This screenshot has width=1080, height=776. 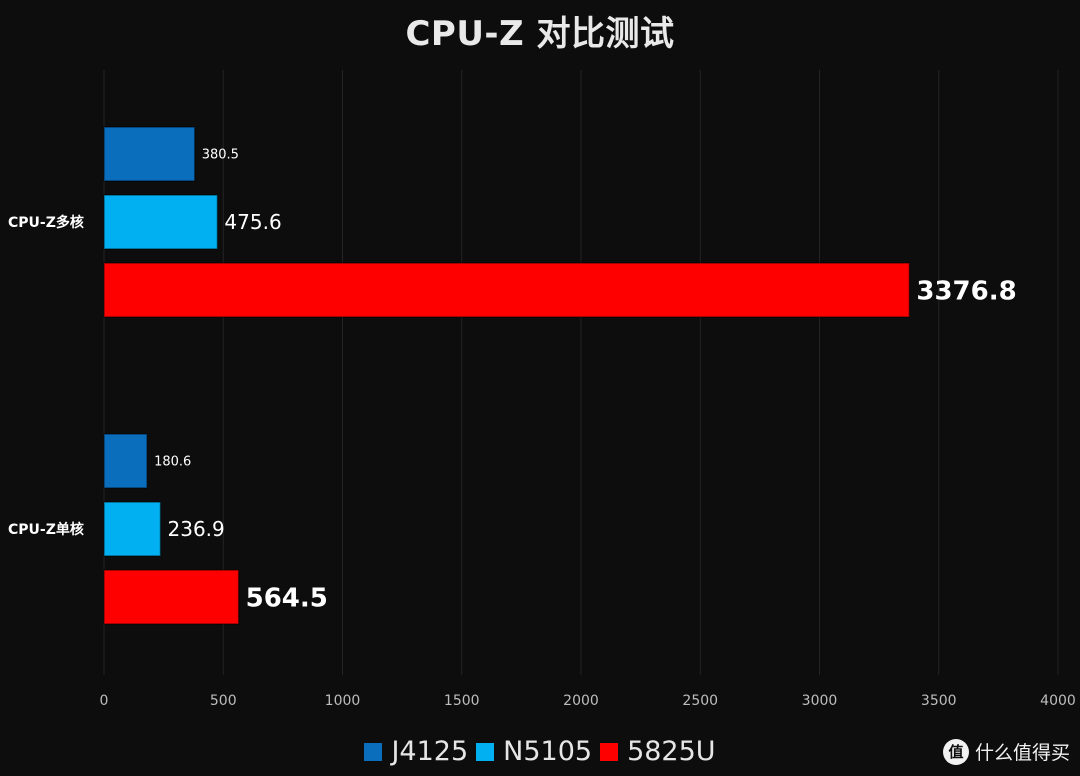 I want to click on chart-title: CPU-Z 对比测试, so click(x=540, y=34).